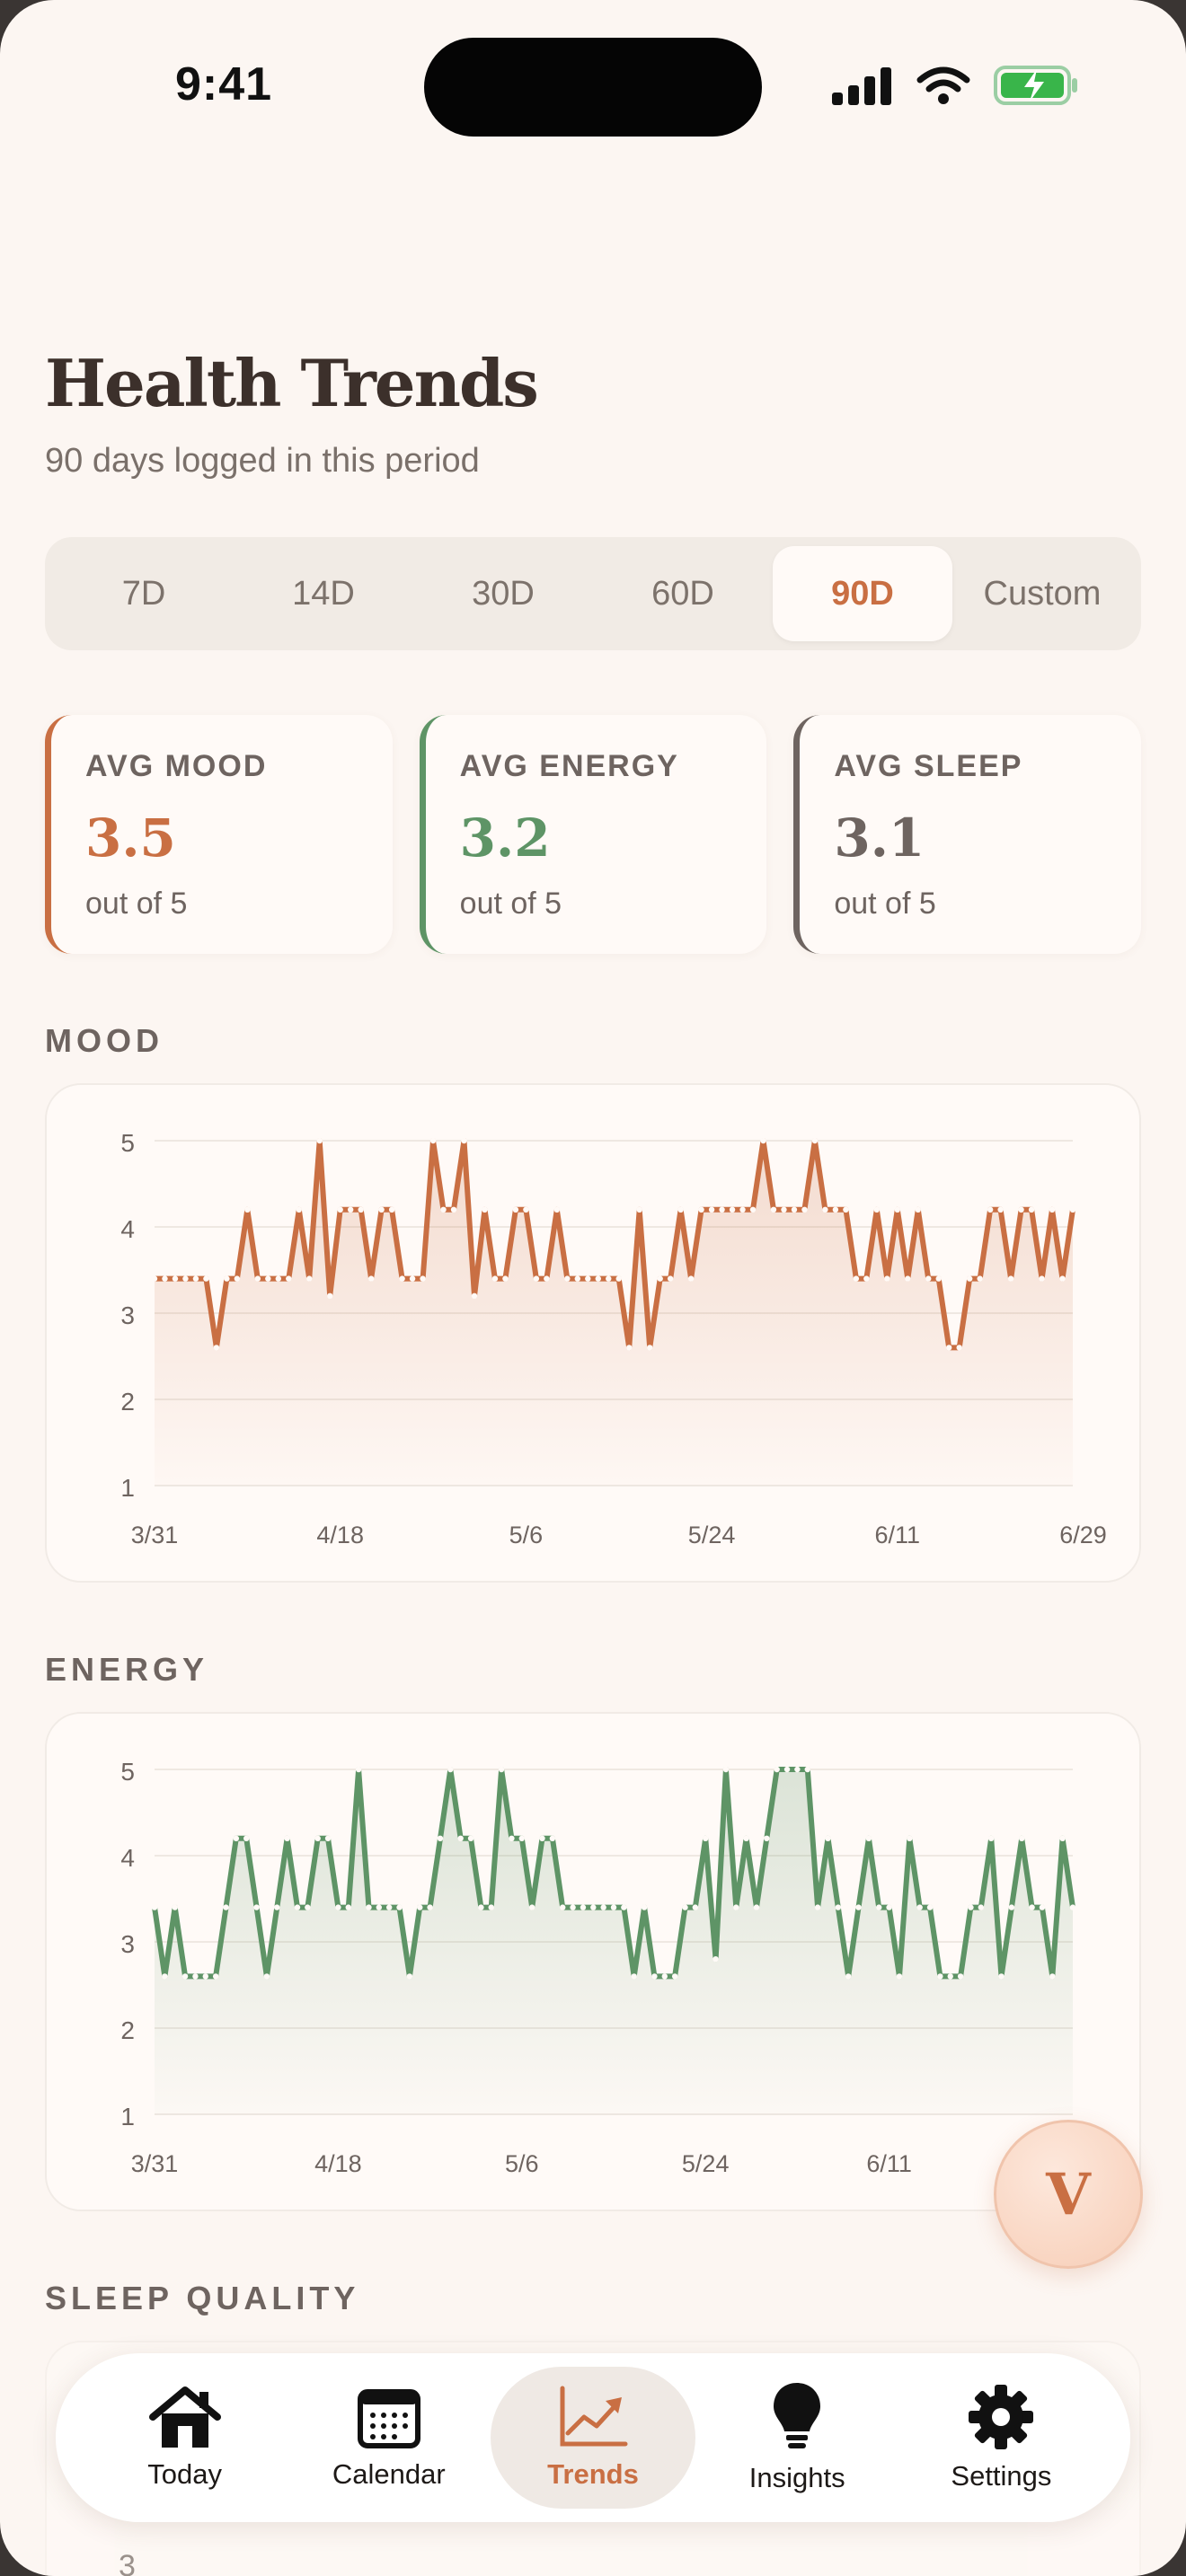  I want to click on tab-bar: Today Calendar Trends, so click(593, 2437).